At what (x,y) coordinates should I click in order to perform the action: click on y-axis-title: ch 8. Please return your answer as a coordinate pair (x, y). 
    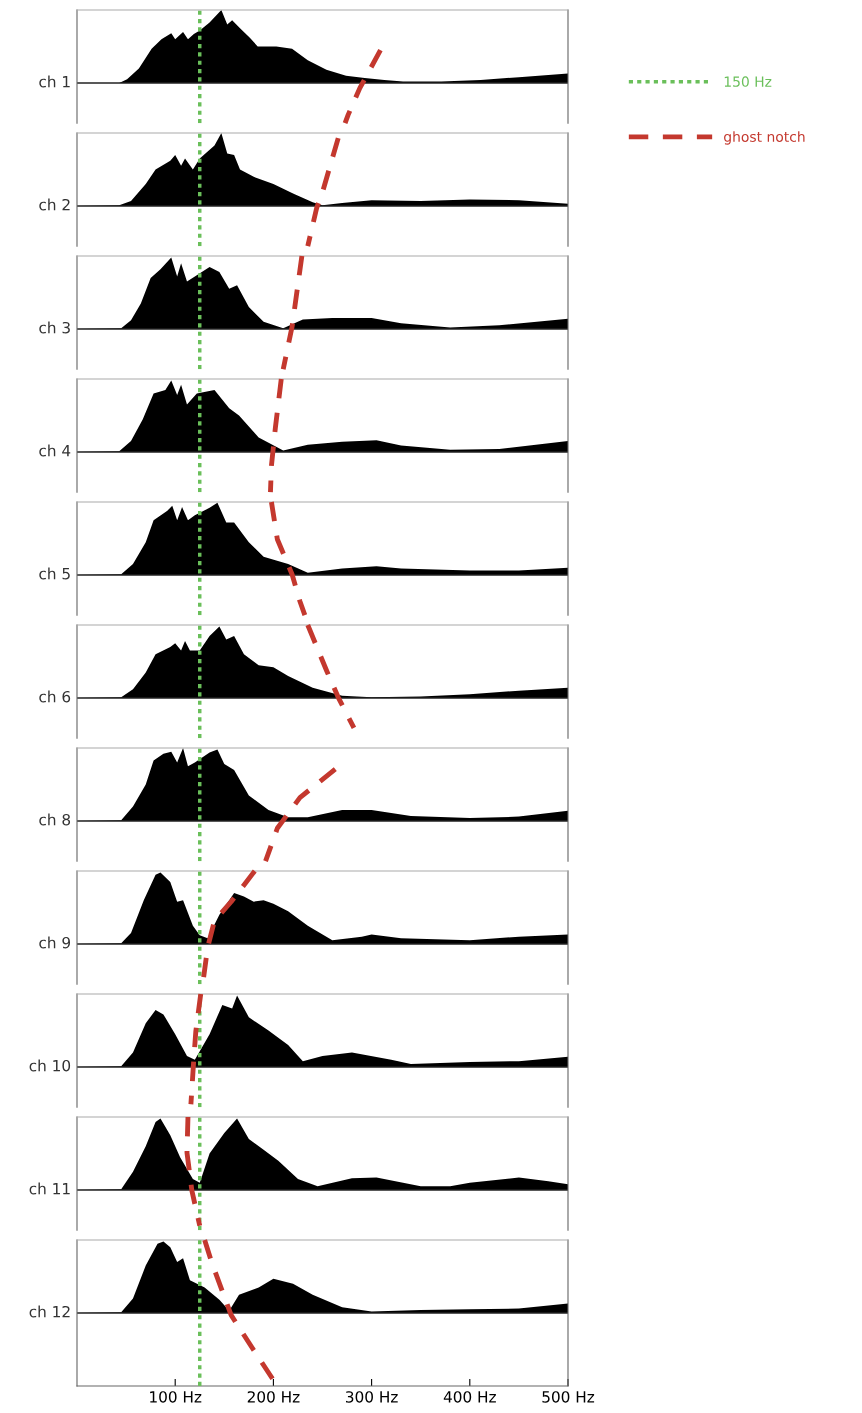
    Looking at the image, I should click on (55, 819).